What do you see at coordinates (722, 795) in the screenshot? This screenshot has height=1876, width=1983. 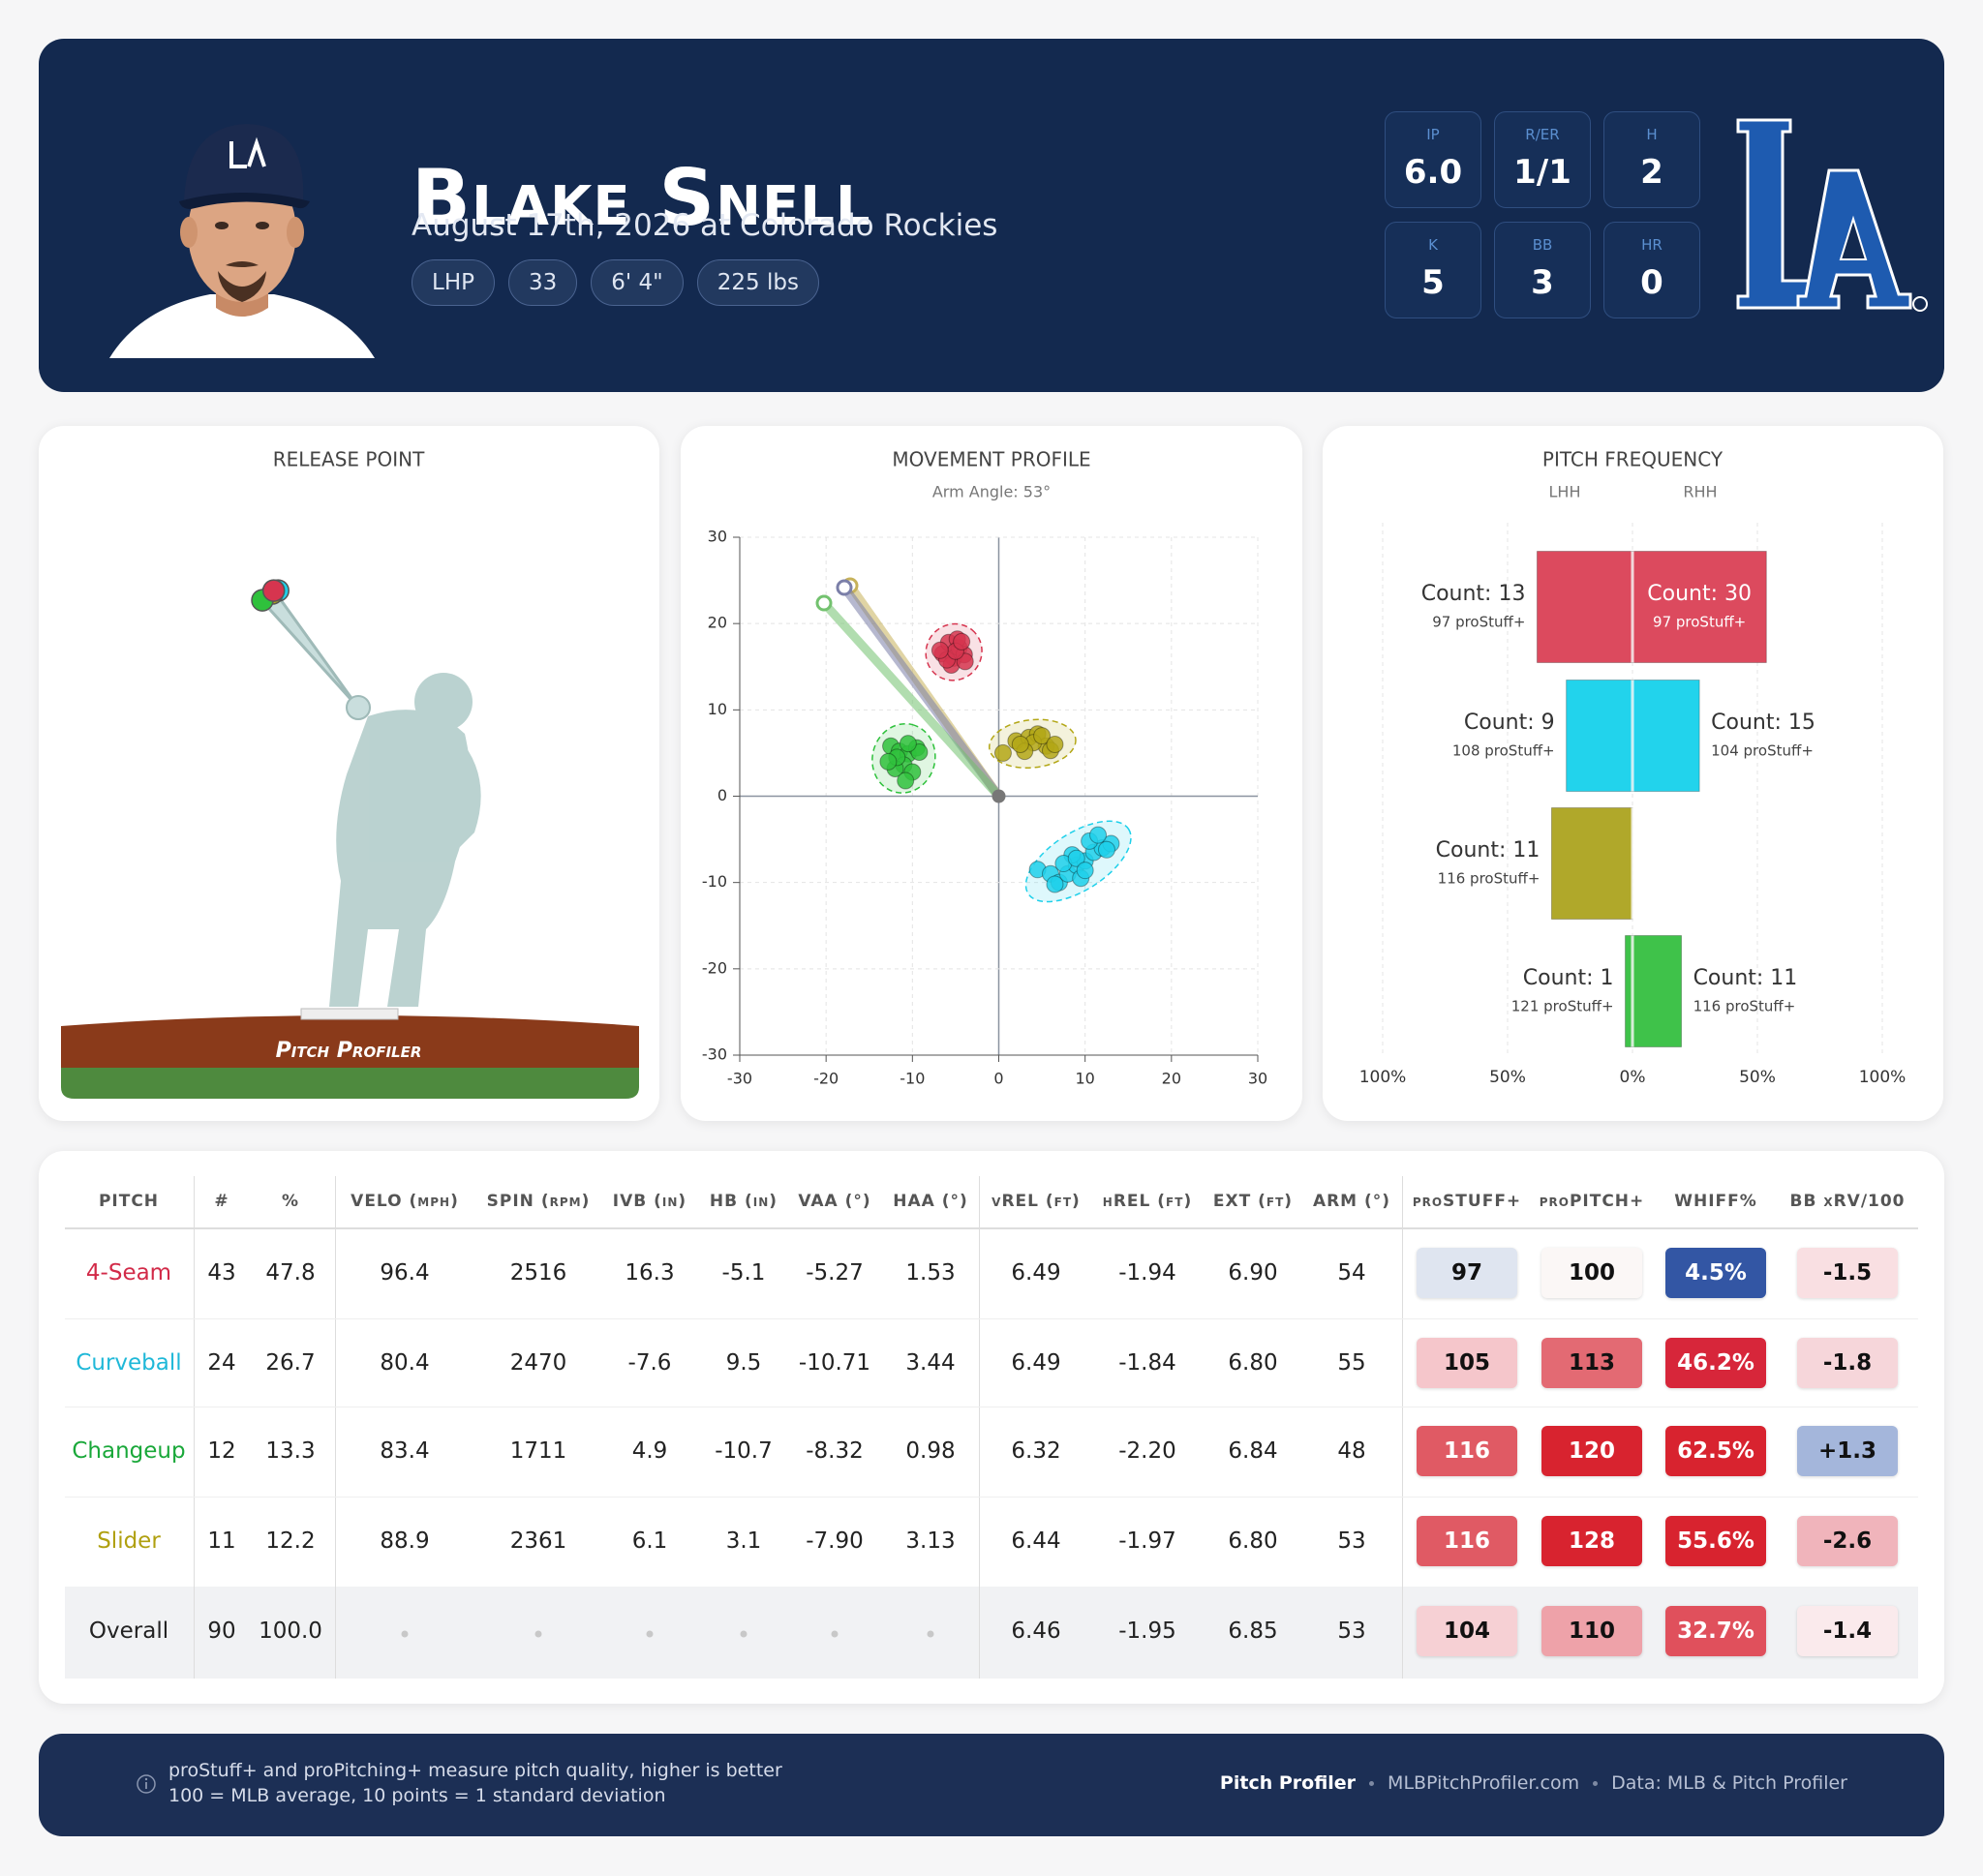 I see `y-tick-label: 0` at bounding box center [722, 795].